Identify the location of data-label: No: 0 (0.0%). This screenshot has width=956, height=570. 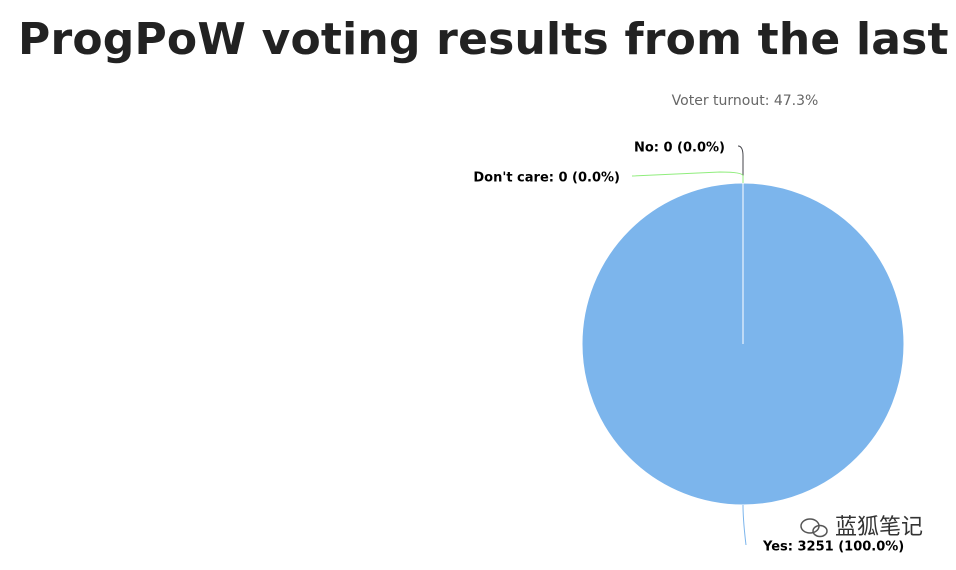
(679, 148).